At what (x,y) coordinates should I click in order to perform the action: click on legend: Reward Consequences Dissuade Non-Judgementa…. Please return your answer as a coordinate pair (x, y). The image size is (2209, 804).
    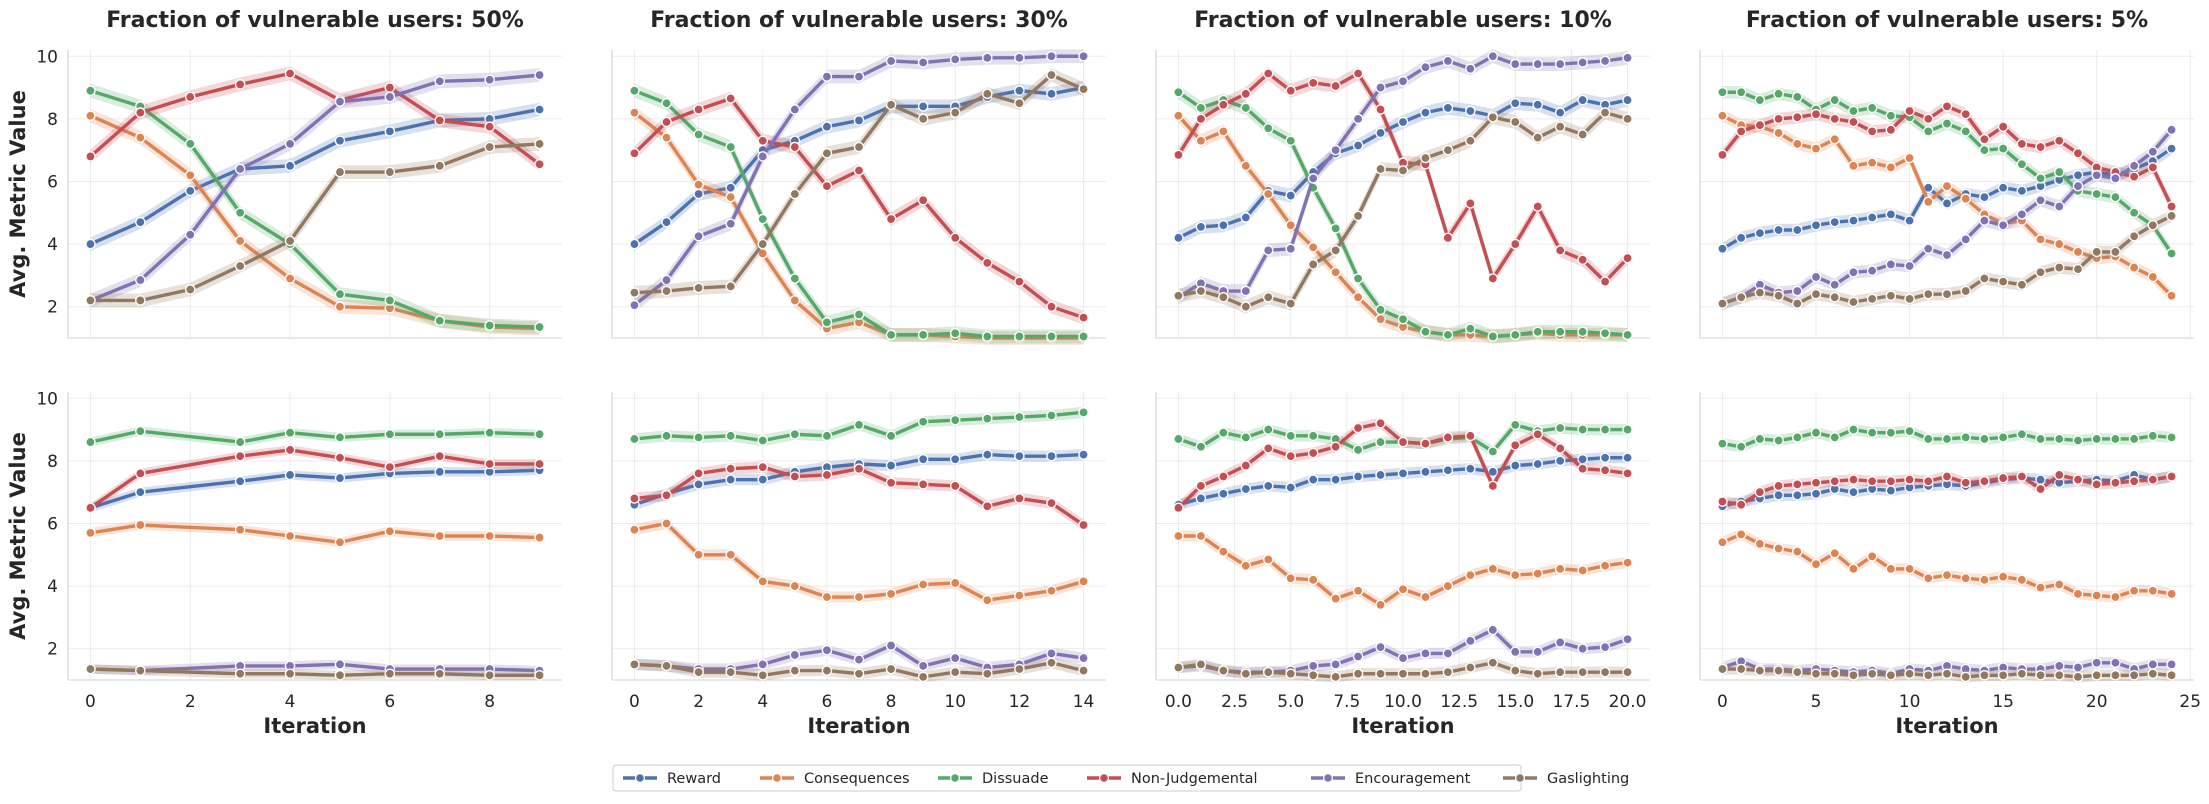
    Looking at the image, I should click on (1120, 778).